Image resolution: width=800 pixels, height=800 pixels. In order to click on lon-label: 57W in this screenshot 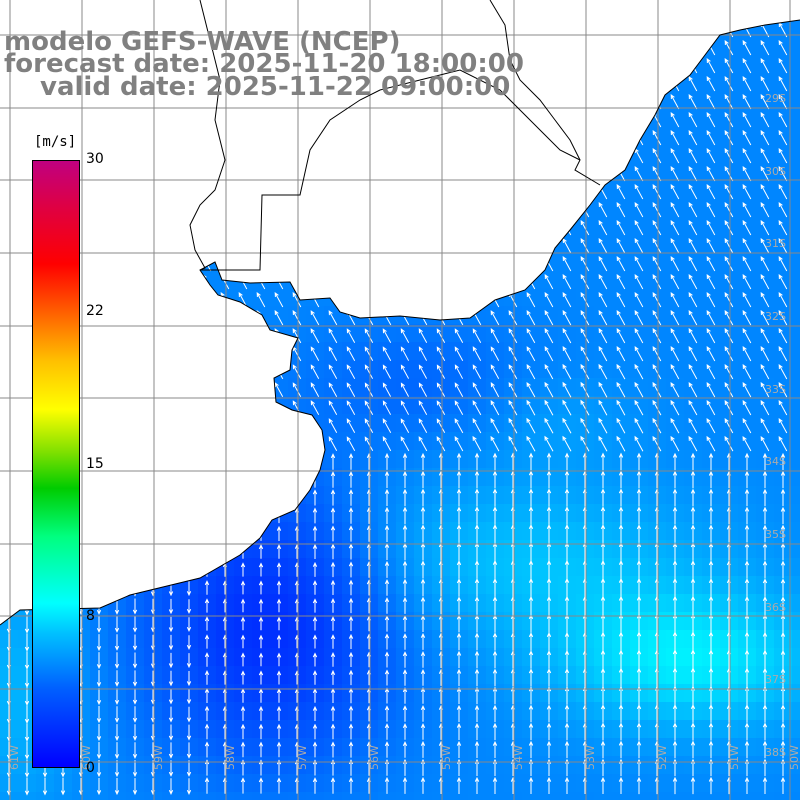, I will do `click(302, 757)`.